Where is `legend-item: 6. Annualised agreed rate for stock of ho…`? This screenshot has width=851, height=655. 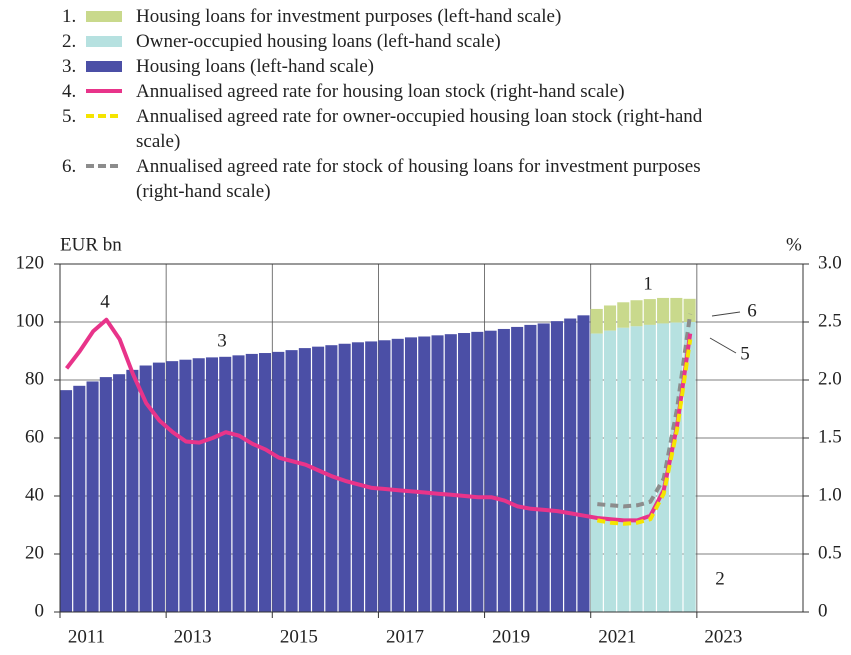
legend-item: 6. Annualised agreed rate for stock of ho… is located at coordinates (412, 179).